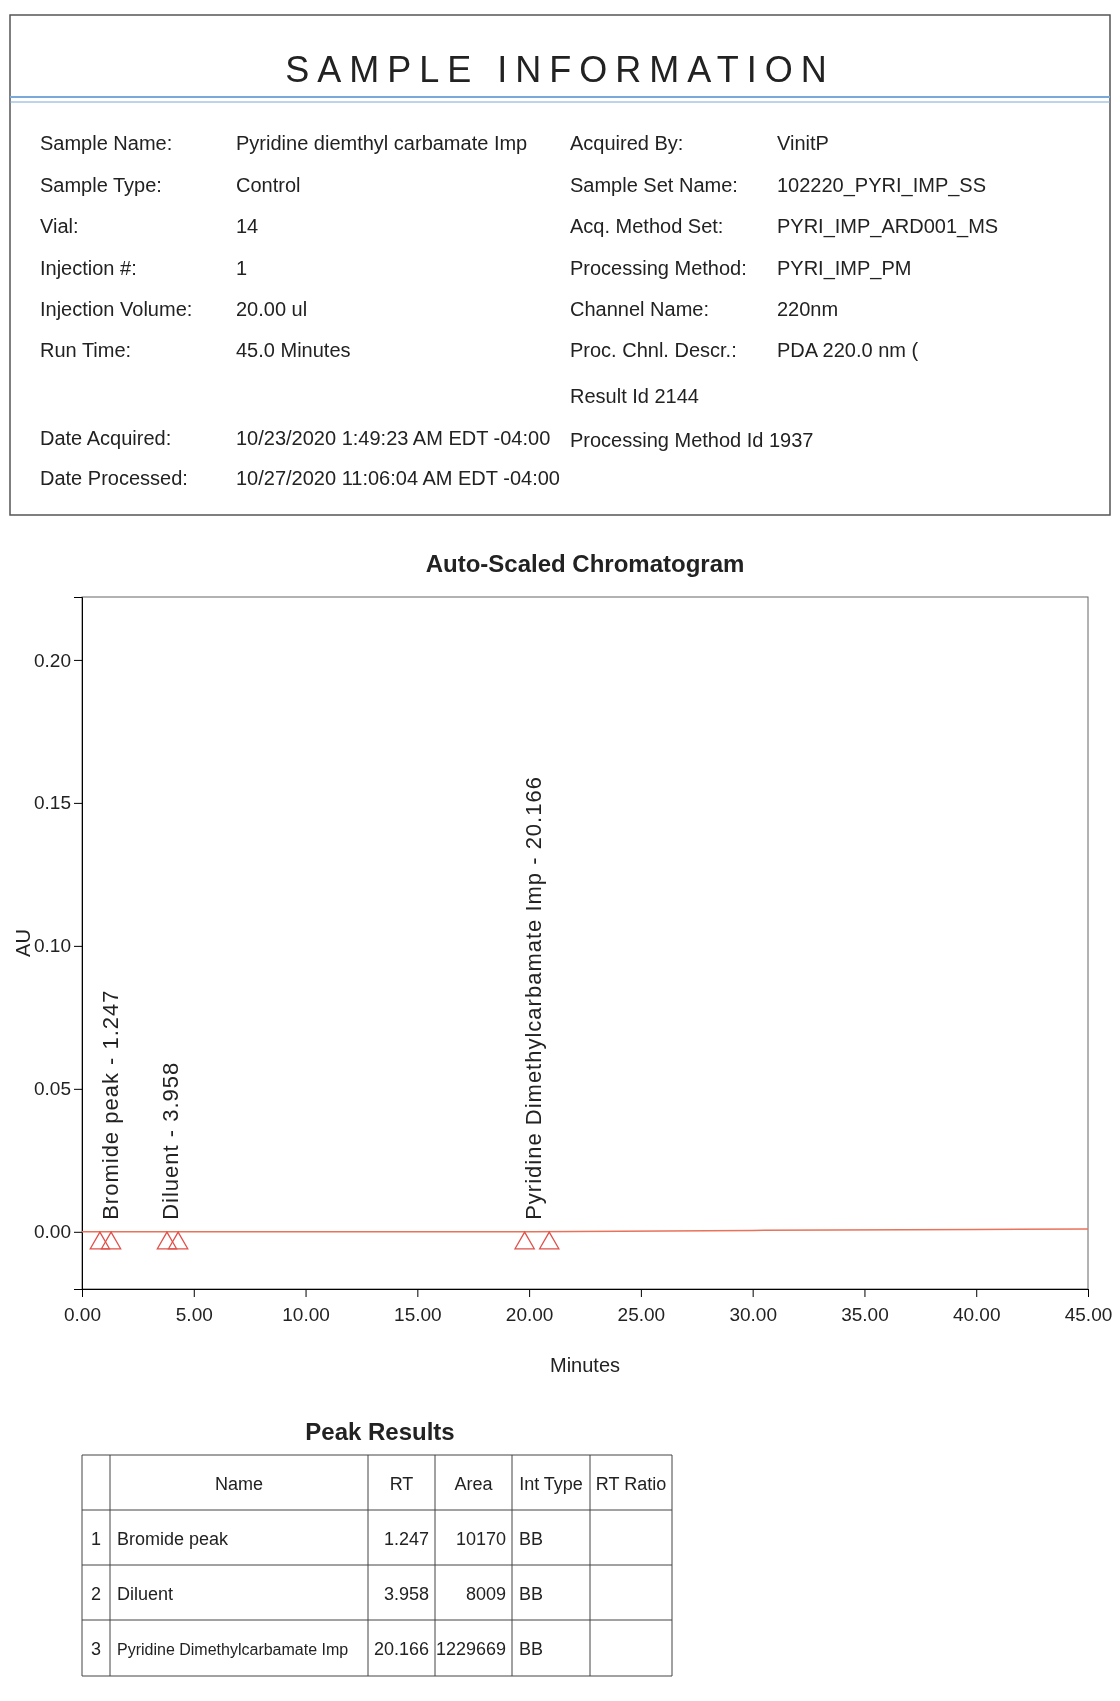  Describe the element at coordinates (865, 1314) in the screenshot. I see `x-tick-label: 35.00` at that location.